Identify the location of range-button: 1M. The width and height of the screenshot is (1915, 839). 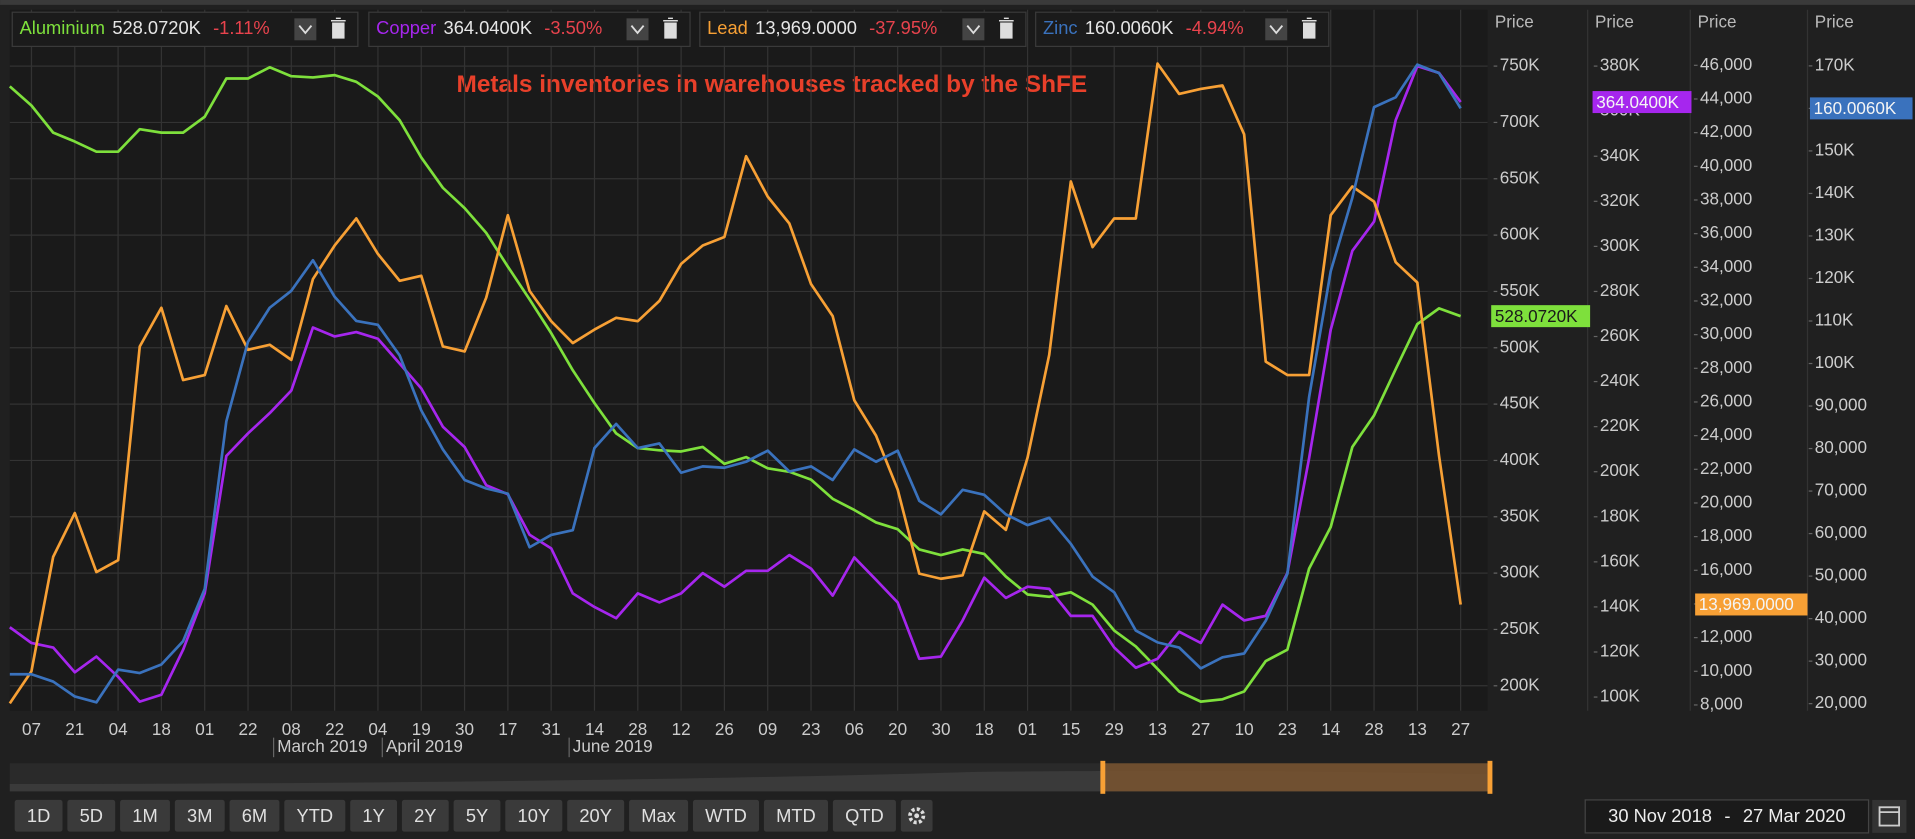
(145, 815).